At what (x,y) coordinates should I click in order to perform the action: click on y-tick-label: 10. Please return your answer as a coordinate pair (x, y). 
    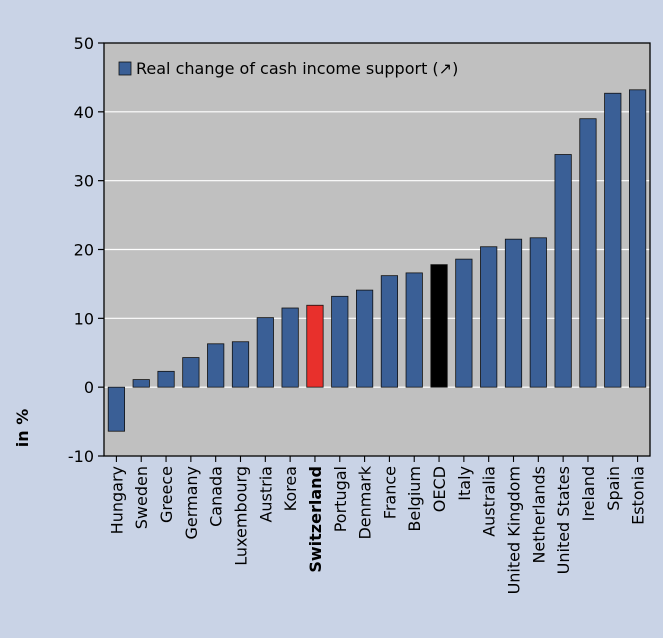
    Looking at the image, I should click on (84, 318).